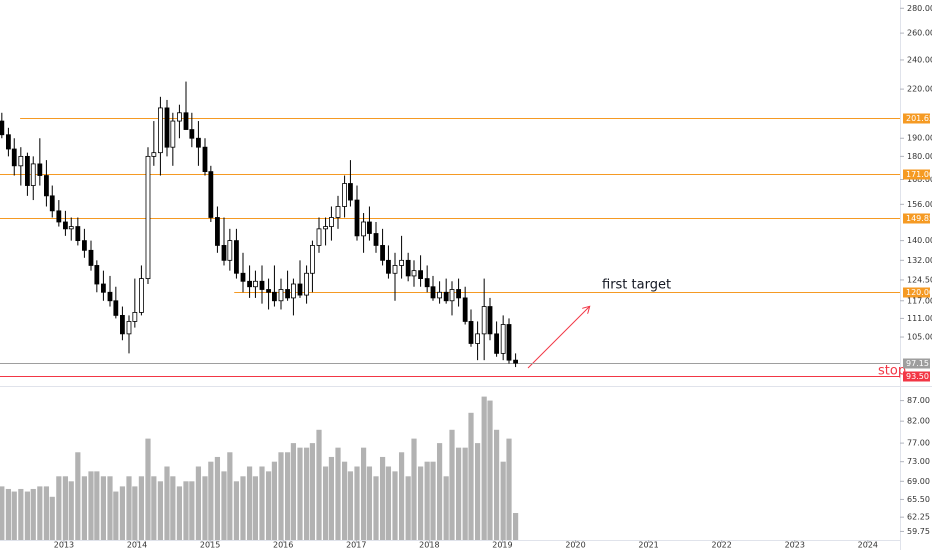 This screenshot has width=932, height=550. I want to click on x-tick-label: 2022, so click(722, 545).